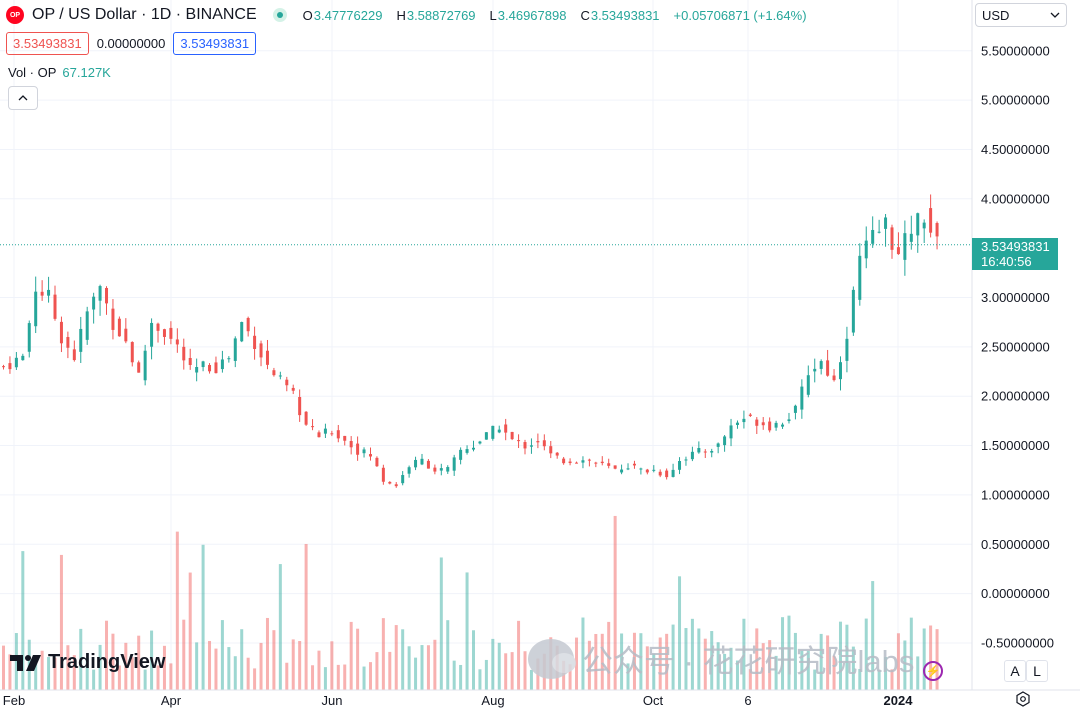 The height and width of the screenshot is (713, 1080). What do you see at coordinates (740, 15) in the screenshot?
I see `change-value: +0.05706871 (+1.64%)` at bounding box center [740, 15].